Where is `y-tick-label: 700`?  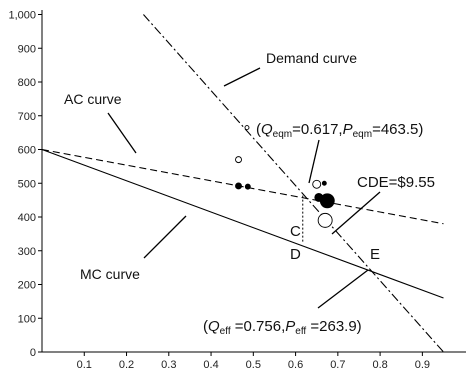
y-tick-label: 700 is located at coordinates (27, 117).